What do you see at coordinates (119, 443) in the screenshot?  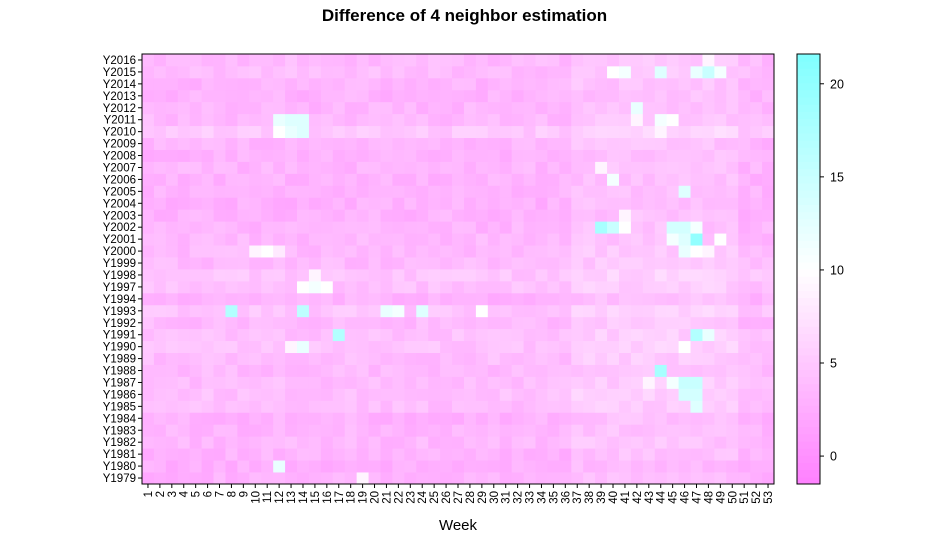 I see `y-tick-label: Y1982` at bounding box center [119, 443].